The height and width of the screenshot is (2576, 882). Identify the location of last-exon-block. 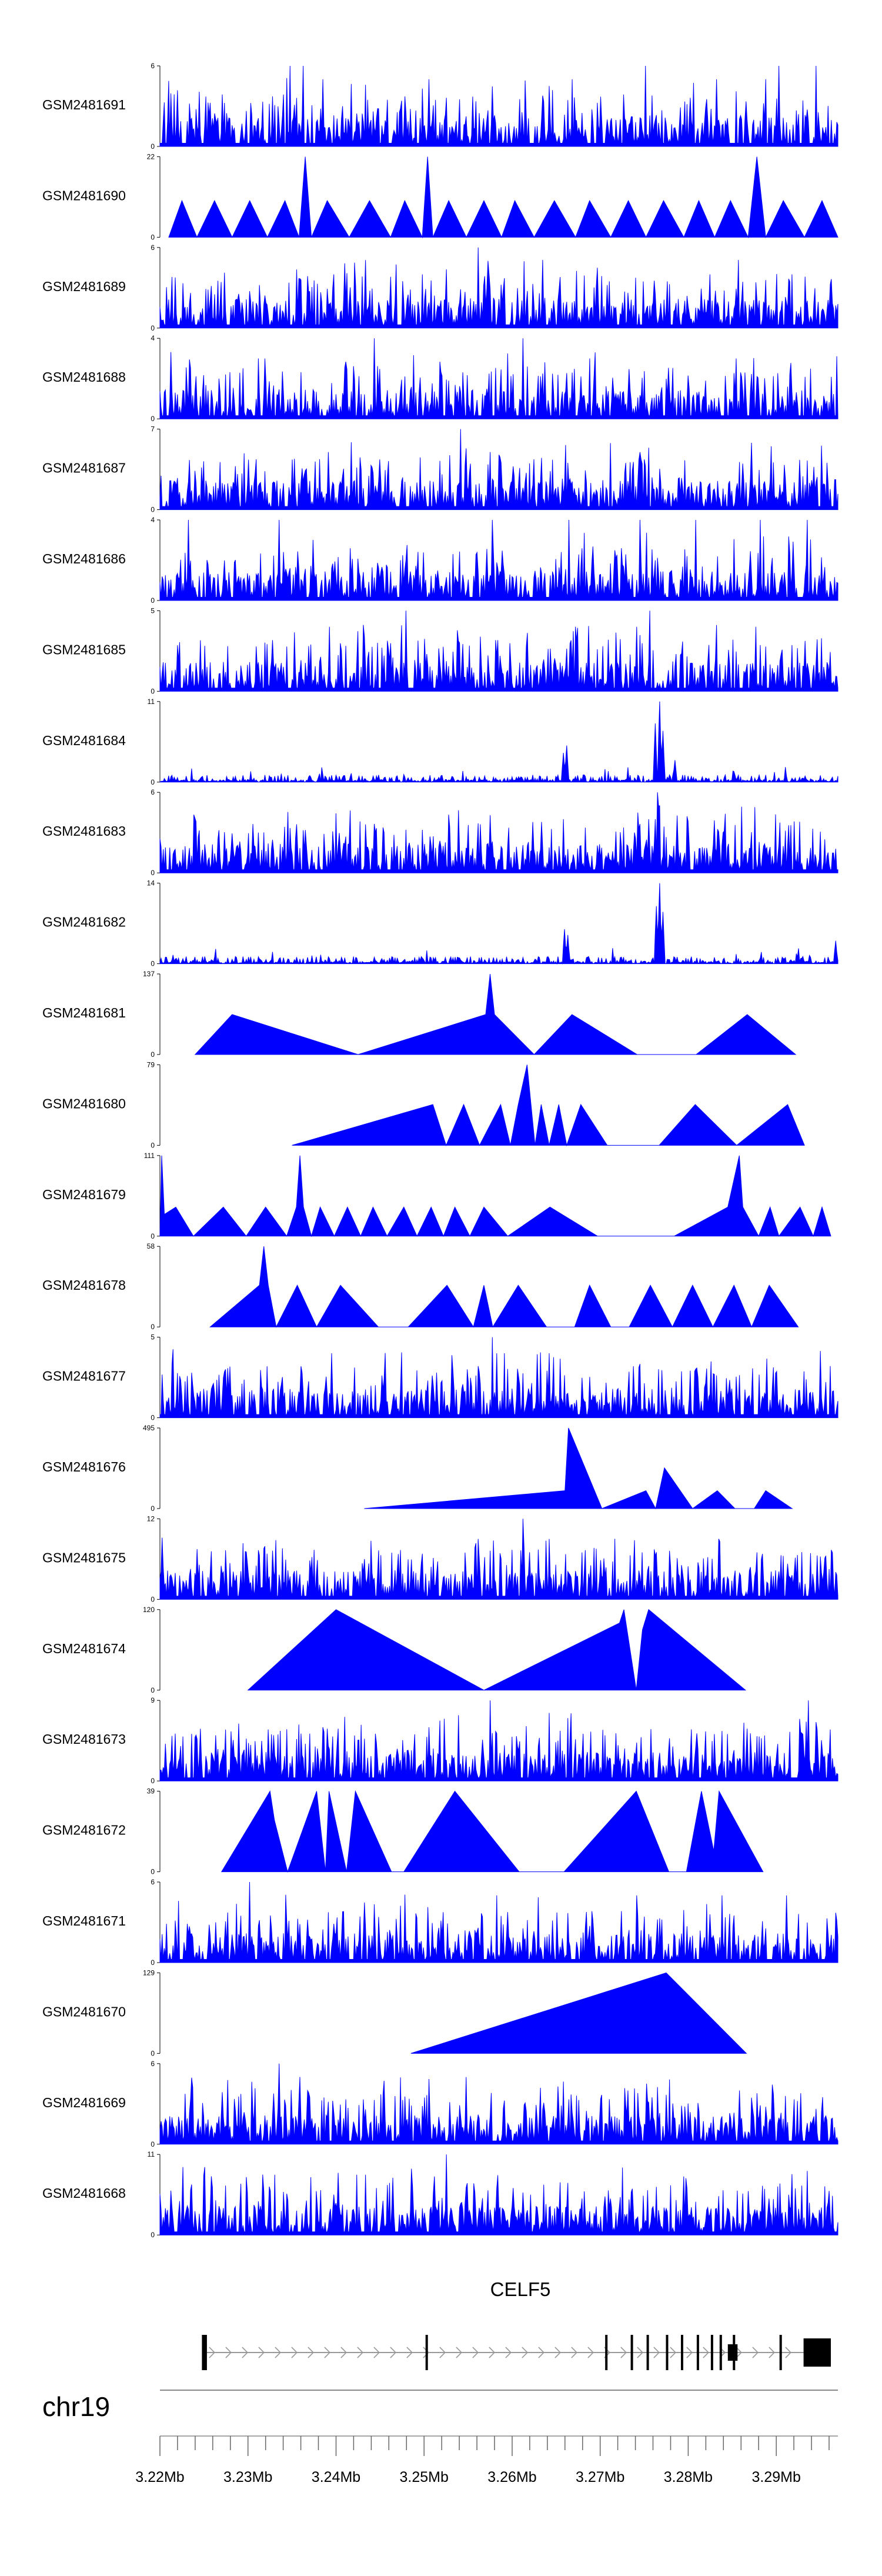
(817, 2352).